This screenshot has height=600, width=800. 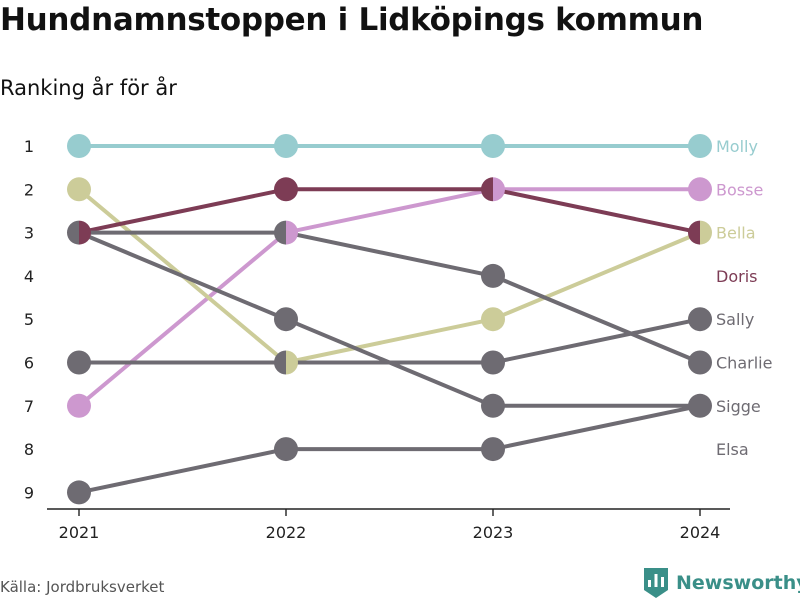 What do you see at coordinates (700, 146) in the screenshot?
I see `point-molly-2024` at bounding box center [700, 146].